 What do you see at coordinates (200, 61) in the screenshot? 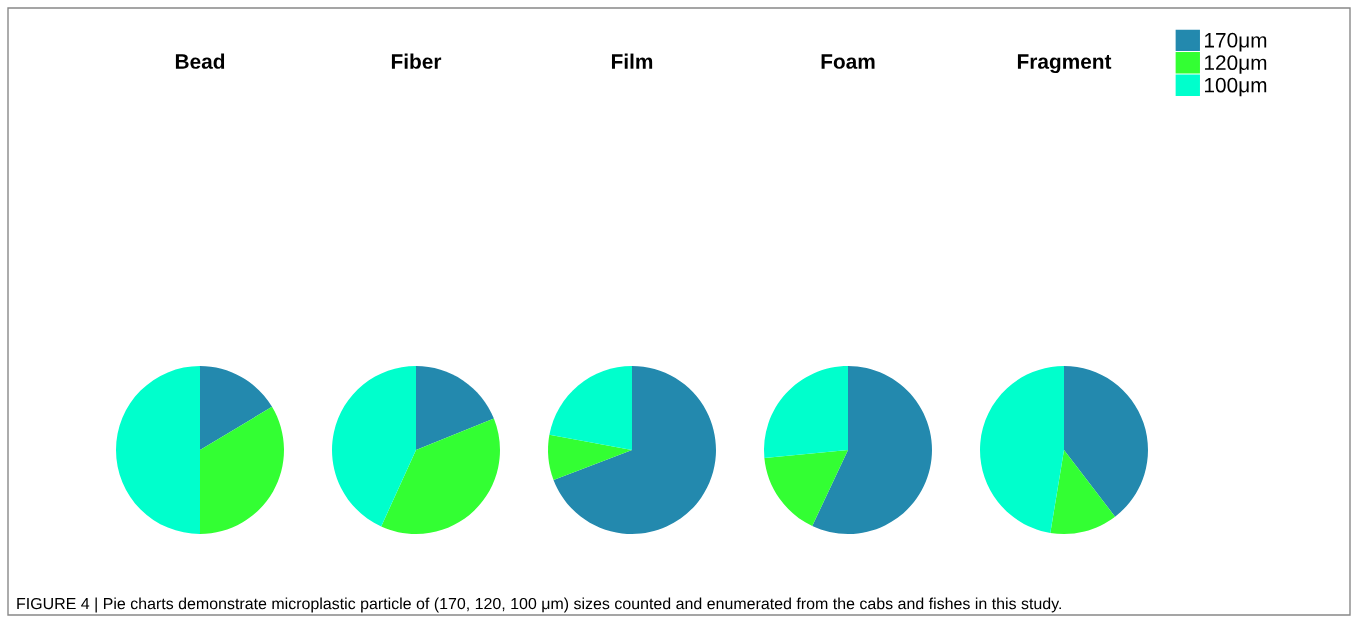
I see `text: Bead` at bounding box center [200, 61].